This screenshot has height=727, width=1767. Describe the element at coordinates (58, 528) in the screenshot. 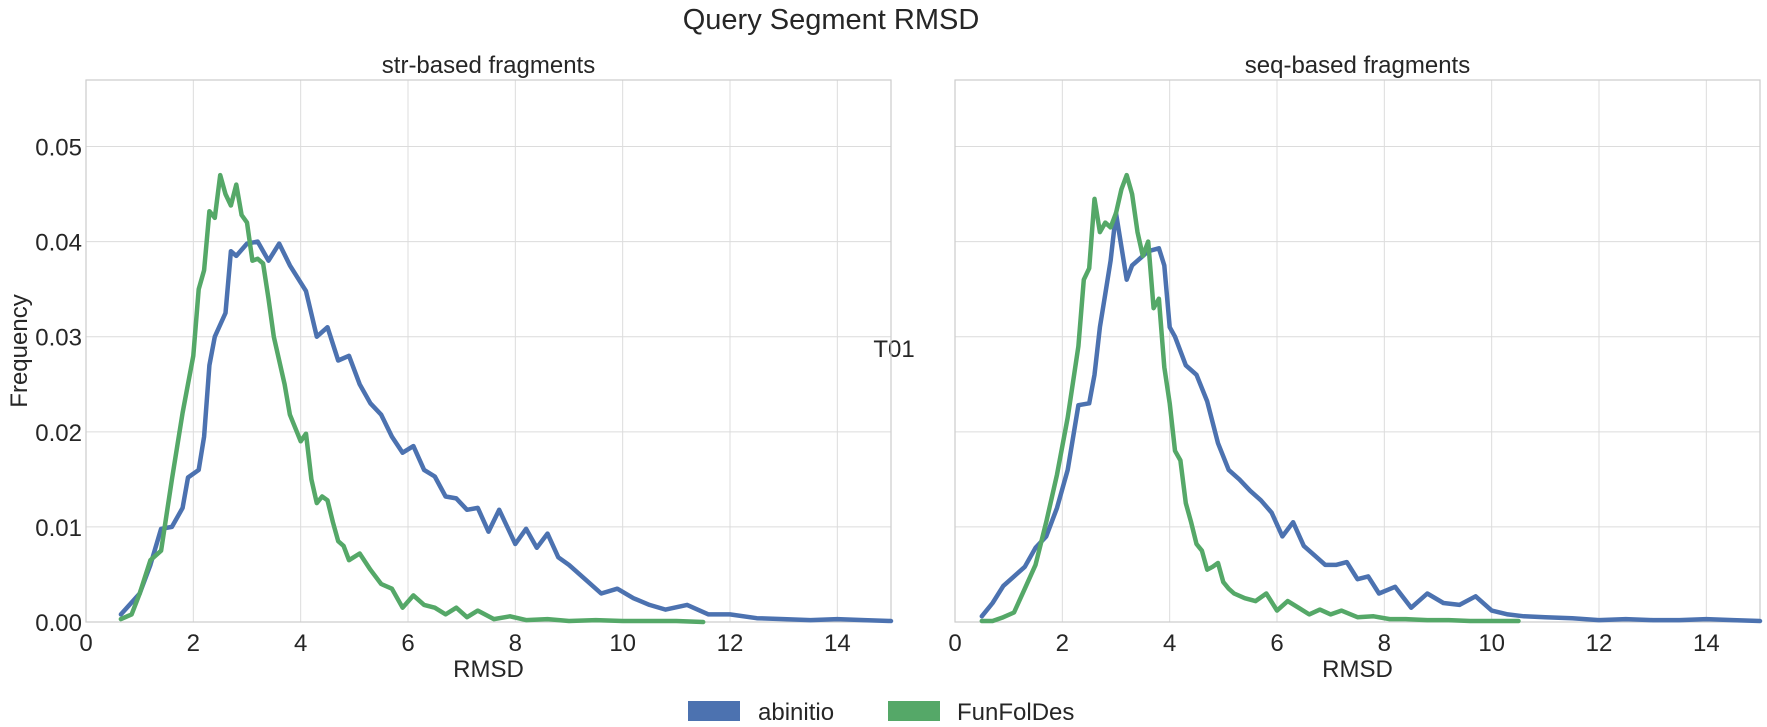

I see `y-tick-label: 0.01` at that location.